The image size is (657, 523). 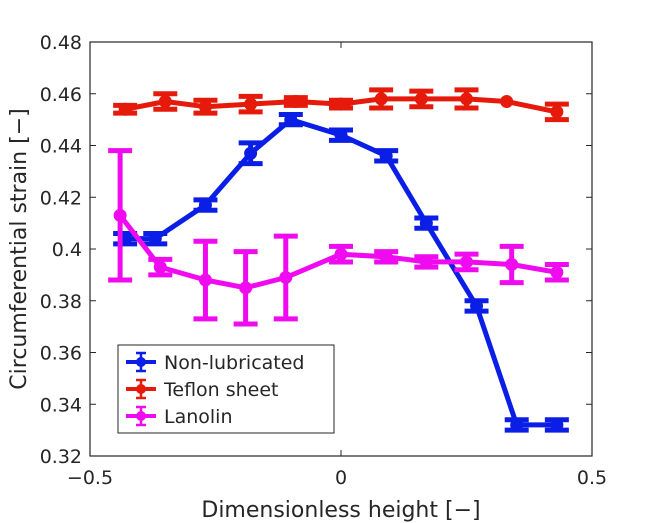 I want to click on x-tick-label: −0.5, so click(x=90, y=478).